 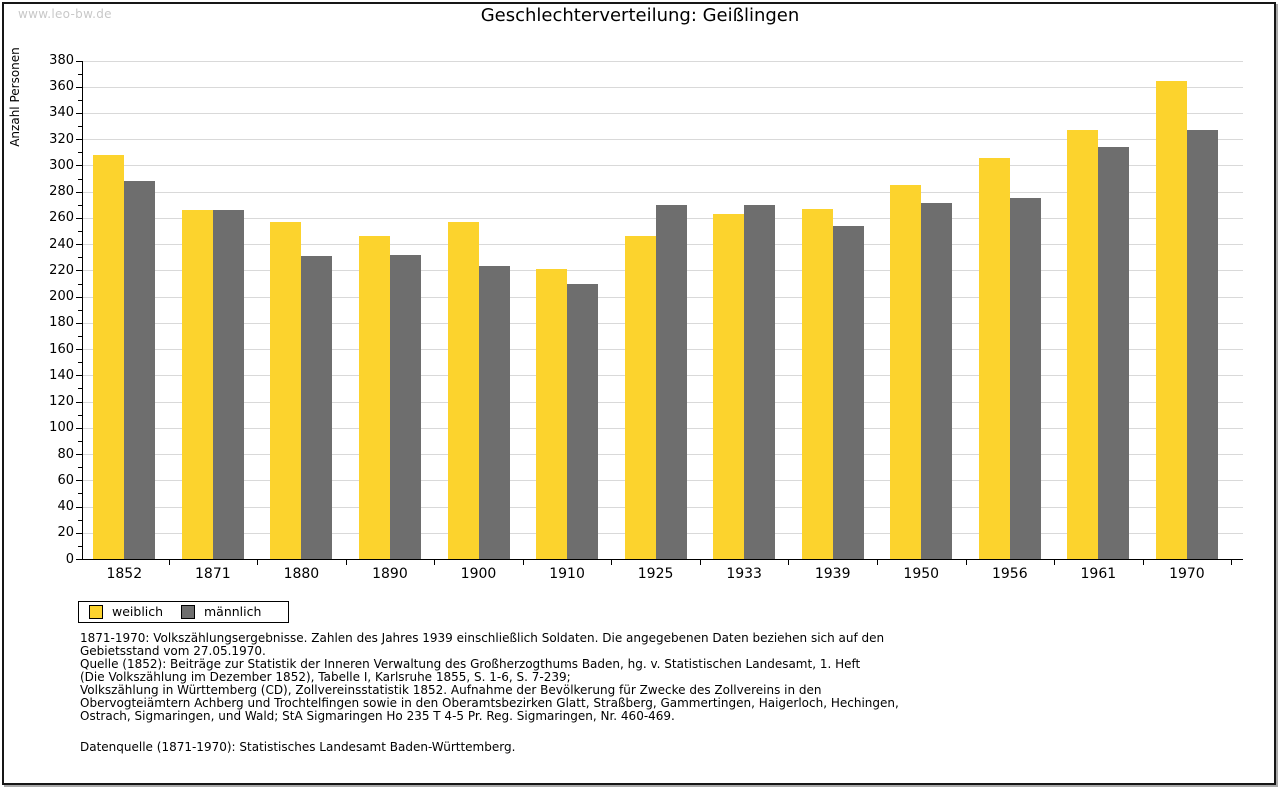 I want to click on maennlich-color-swatch, so click(x=188, y=612).